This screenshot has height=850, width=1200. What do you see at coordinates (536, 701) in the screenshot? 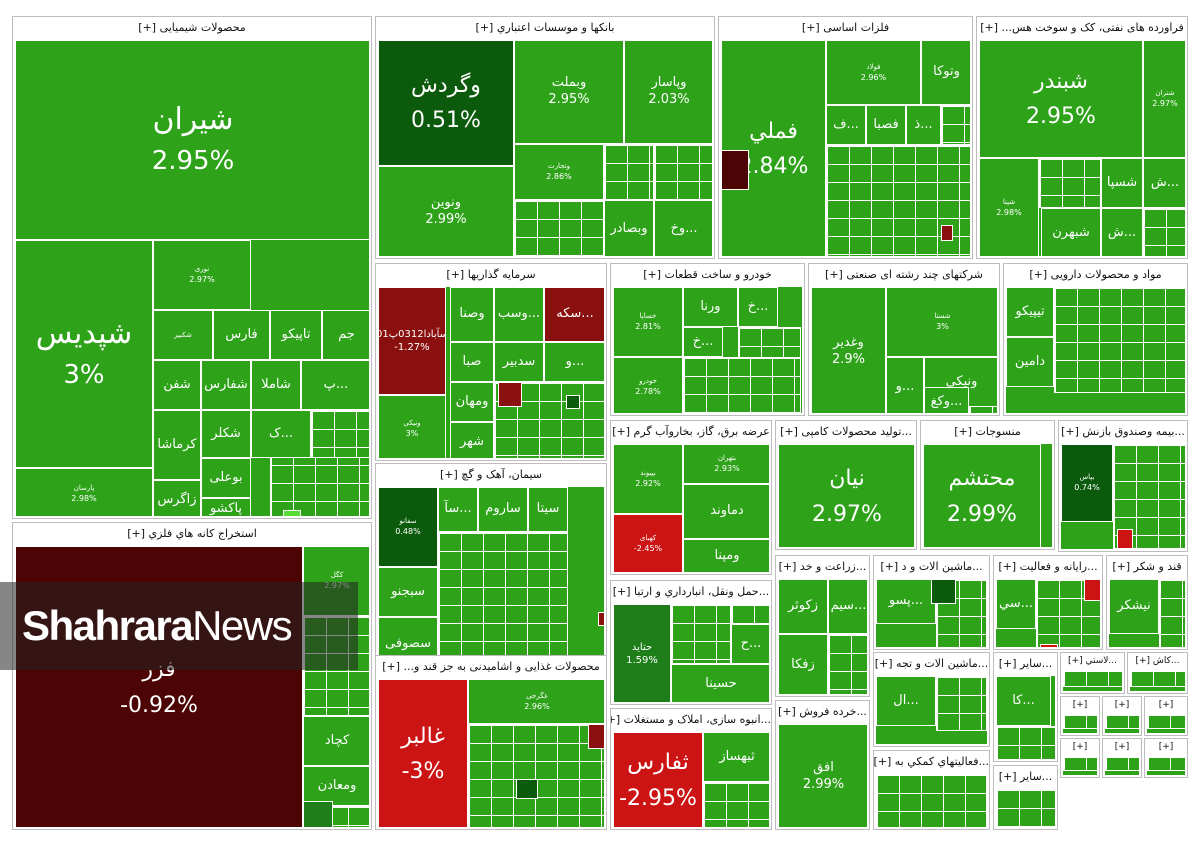
I see `stock-tile: غگرجی 2.96%` at bounding box center [536, 701].